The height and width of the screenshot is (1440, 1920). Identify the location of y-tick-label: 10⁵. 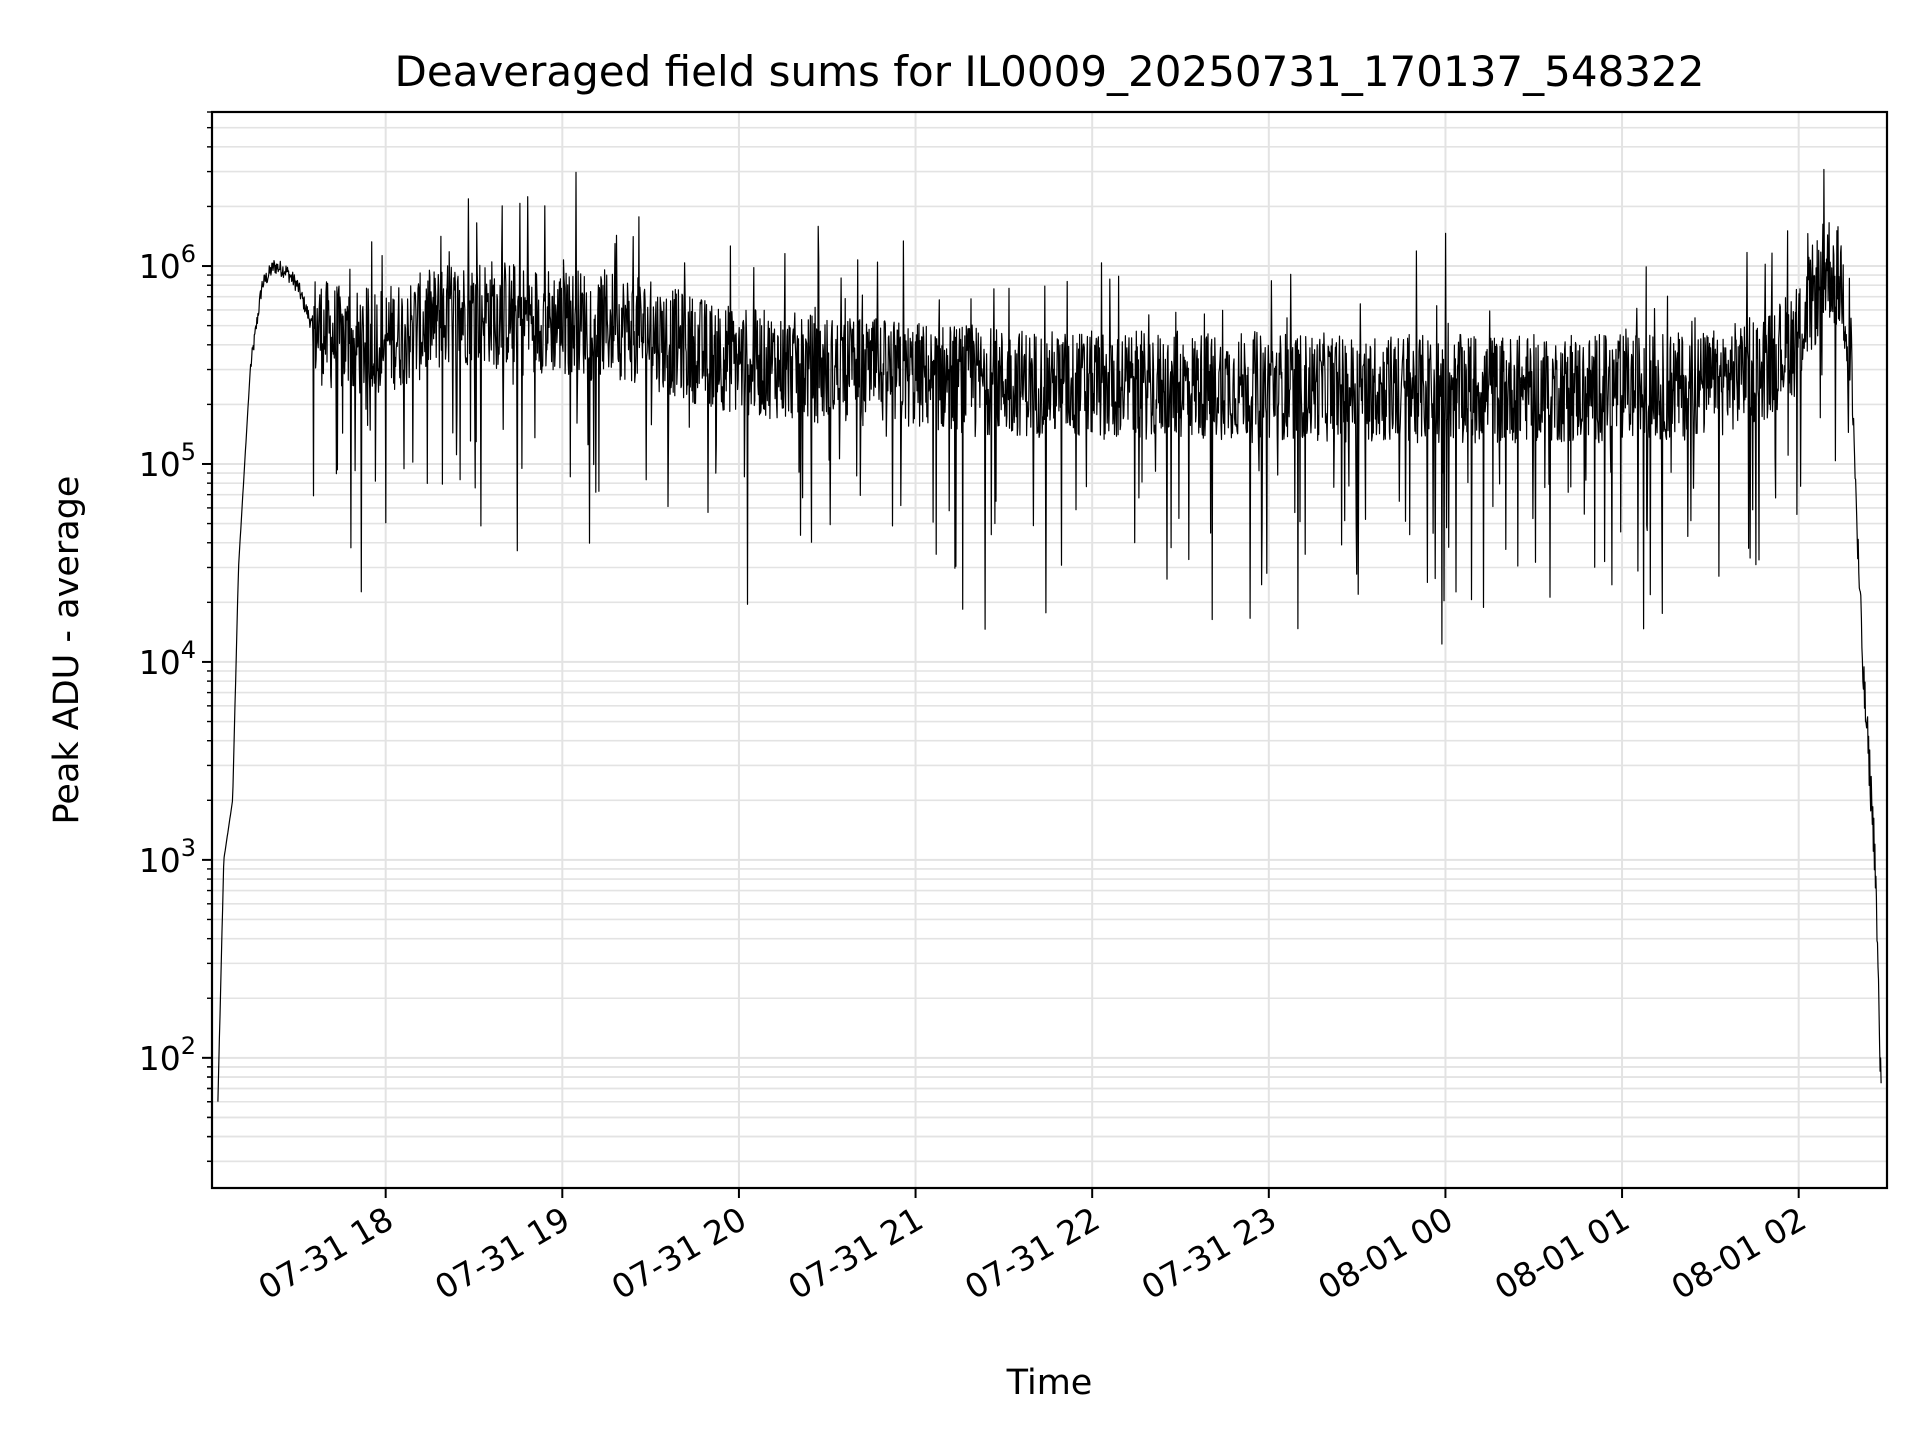
(167, 461).